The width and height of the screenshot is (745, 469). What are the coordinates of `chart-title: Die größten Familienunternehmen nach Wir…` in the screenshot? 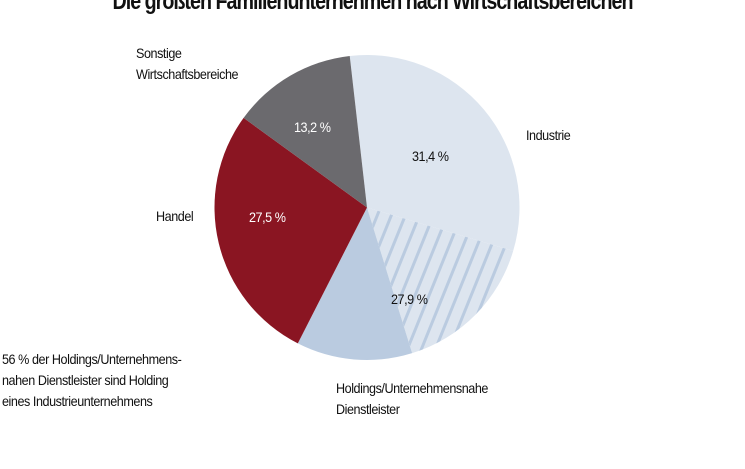 It's located at (372, 7).